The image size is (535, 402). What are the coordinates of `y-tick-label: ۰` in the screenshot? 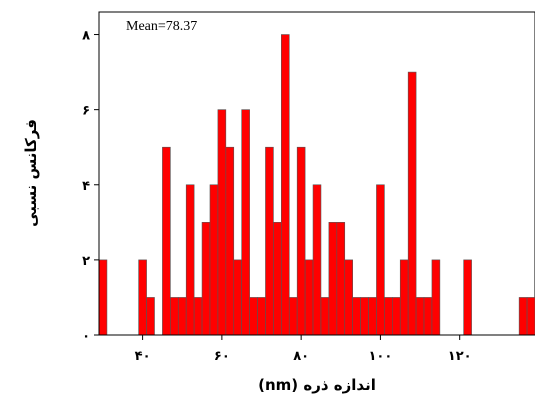 It's located at (86, 336).